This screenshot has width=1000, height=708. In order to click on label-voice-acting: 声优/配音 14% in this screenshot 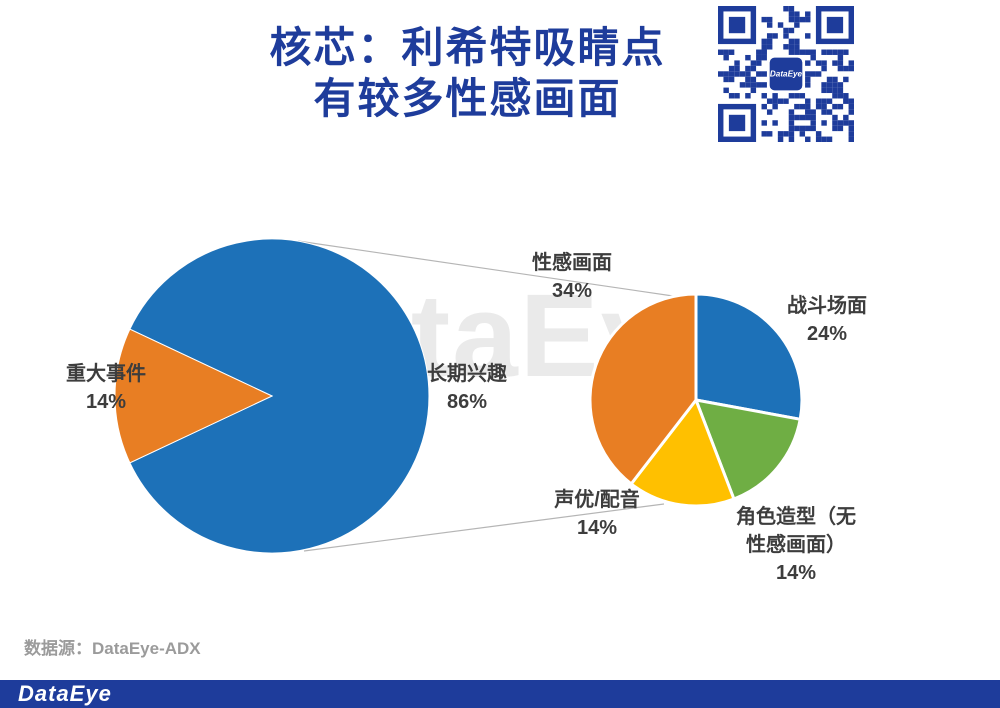, I will do `click(597, 514)`.